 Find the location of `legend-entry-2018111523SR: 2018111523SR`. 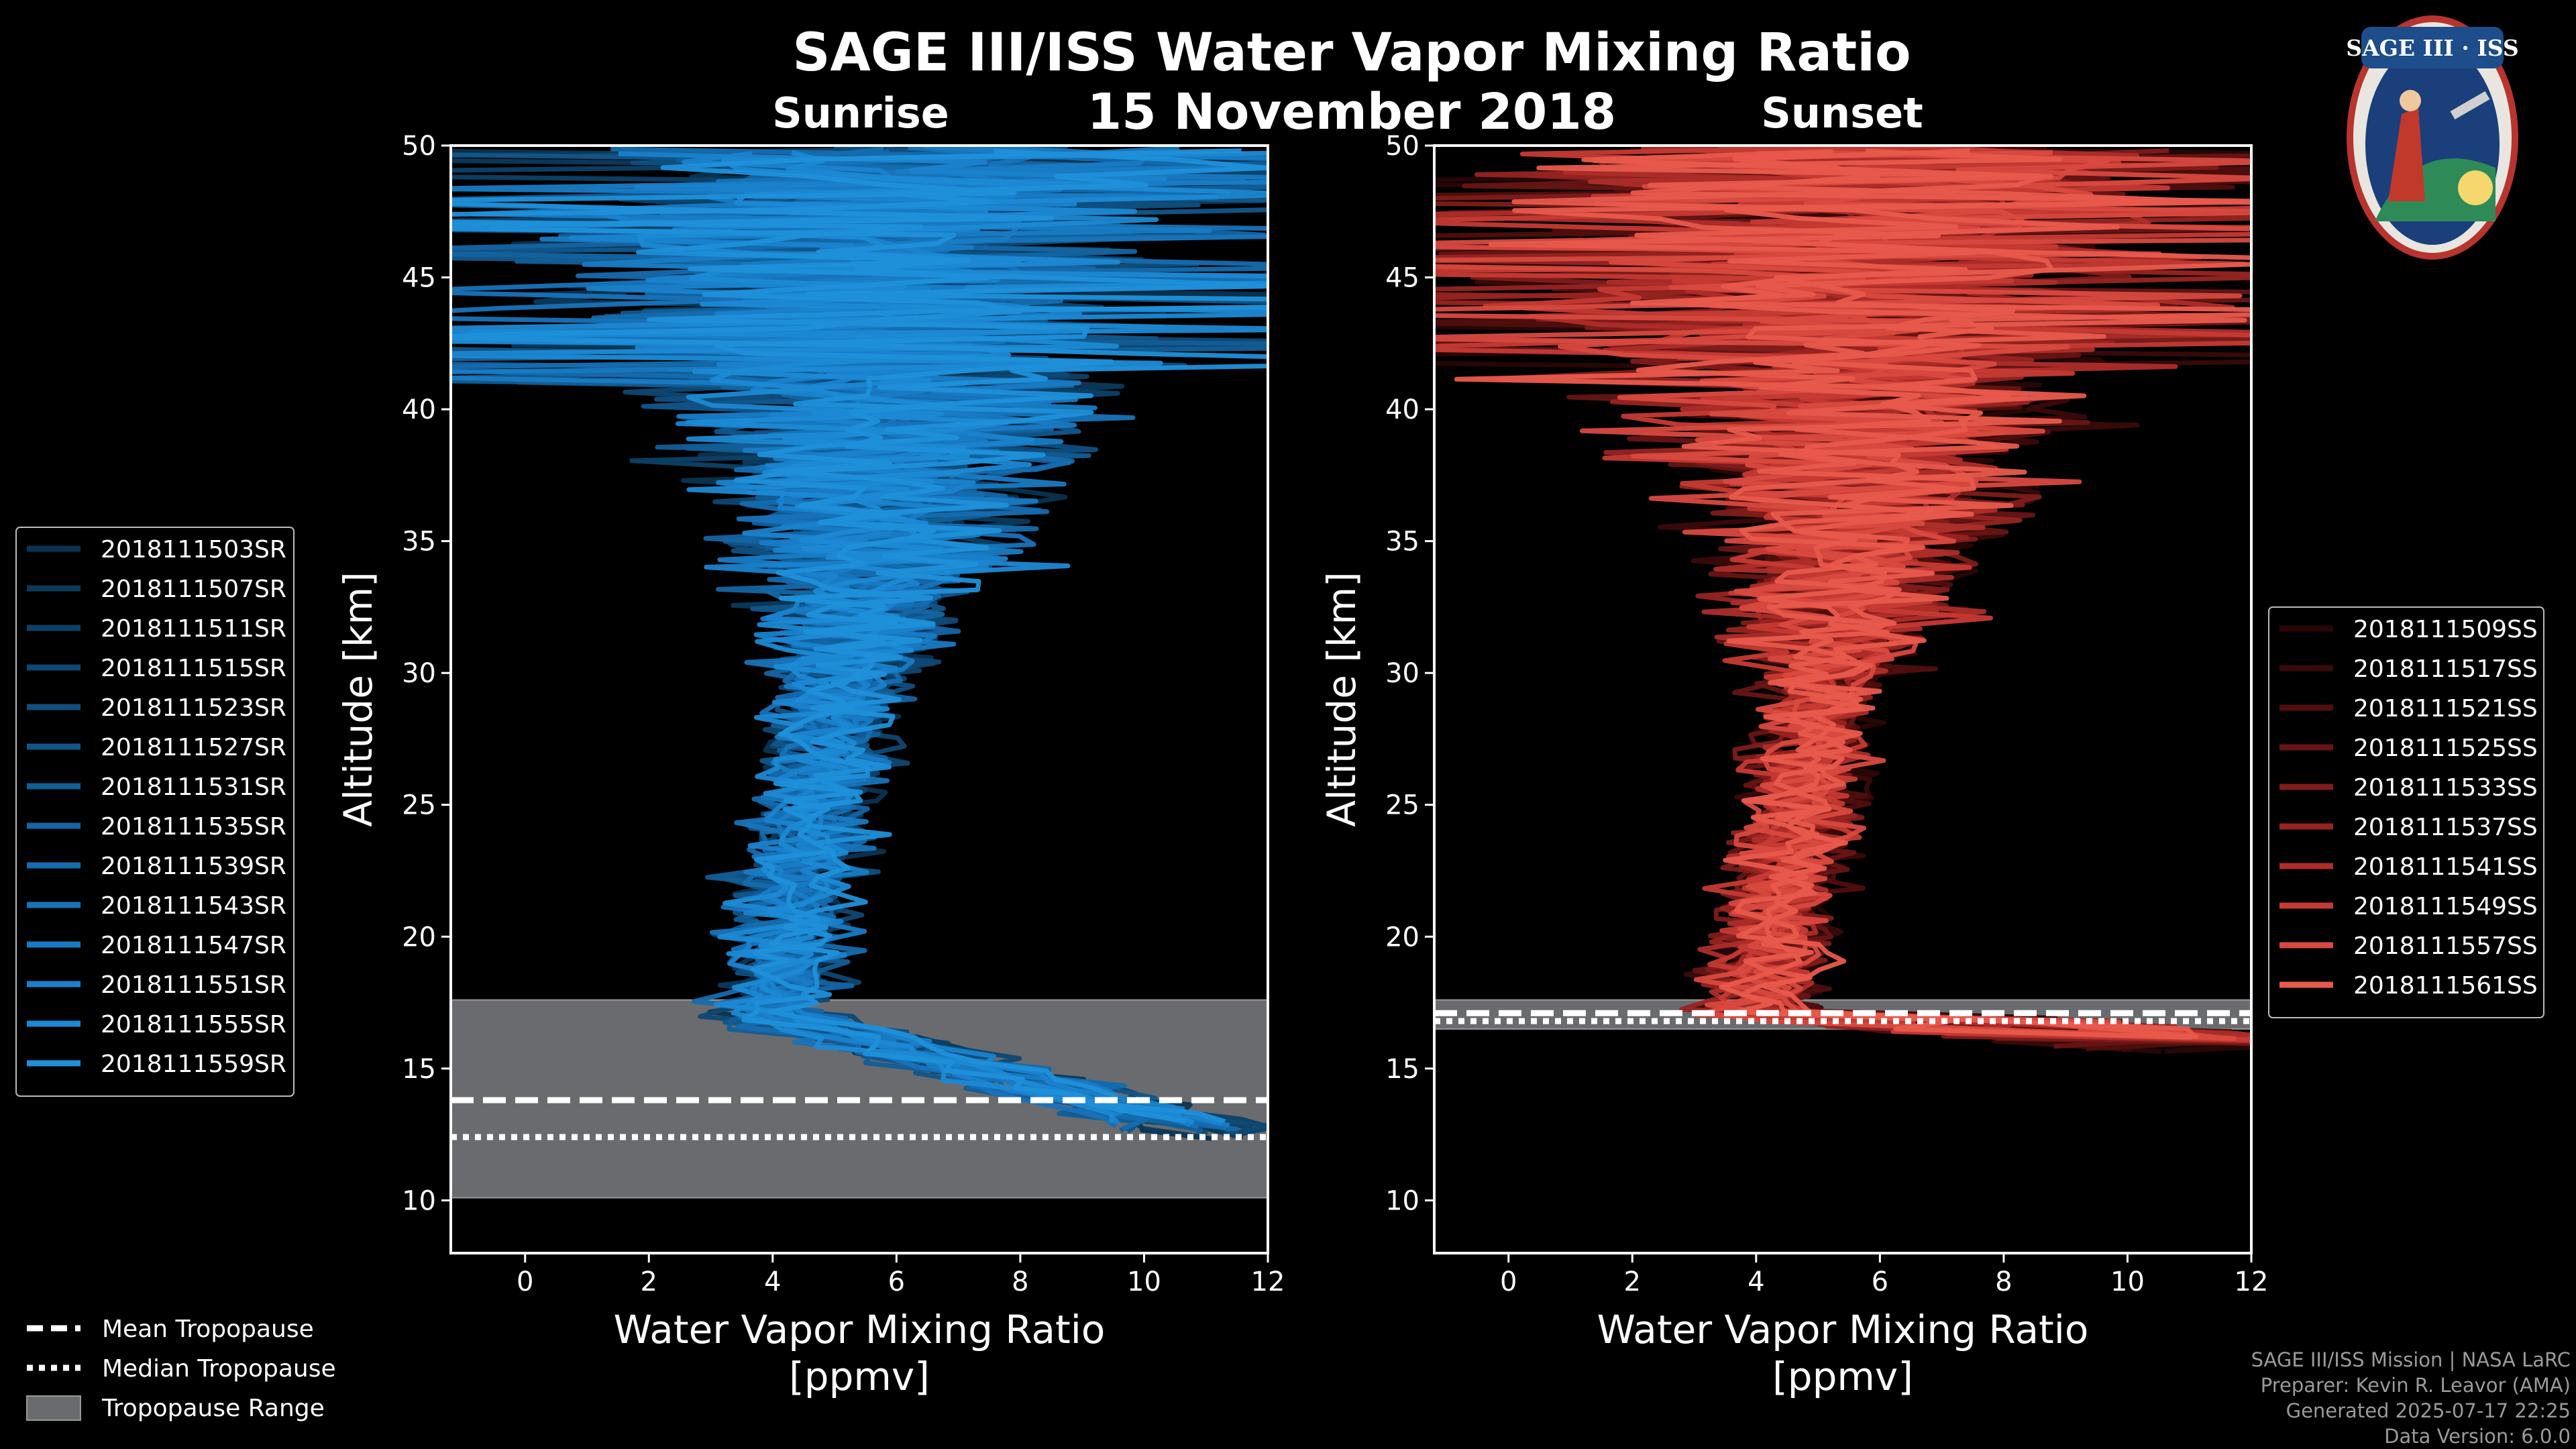

legend-entry-2018111523SR: 2018111523SR is located at coordinates (193, 708).